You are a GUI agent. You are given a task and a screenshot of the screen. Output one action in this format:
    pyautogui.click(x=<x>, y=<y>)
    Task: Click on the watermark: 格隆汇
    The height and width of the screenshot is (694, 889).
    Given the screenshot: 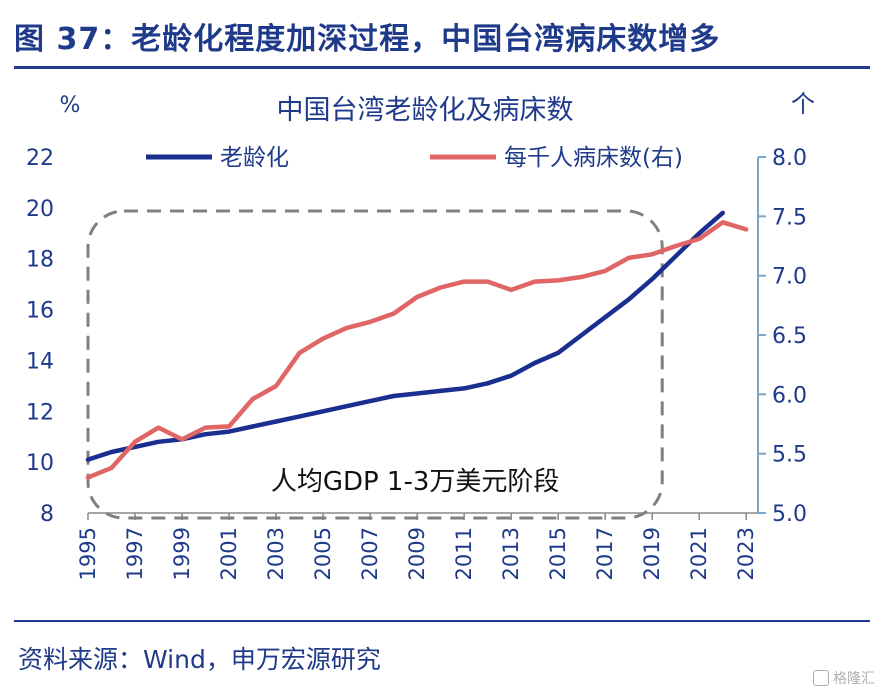 What is the action you would take?
    pyautogui.click(x=844, y=678)
    